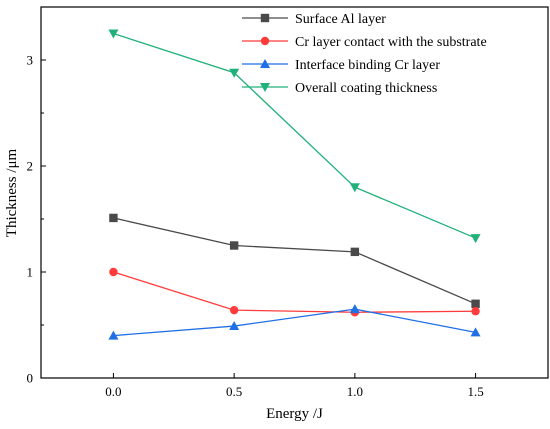  I want to click on x-tick-label: 0.5, so click(234, 391).